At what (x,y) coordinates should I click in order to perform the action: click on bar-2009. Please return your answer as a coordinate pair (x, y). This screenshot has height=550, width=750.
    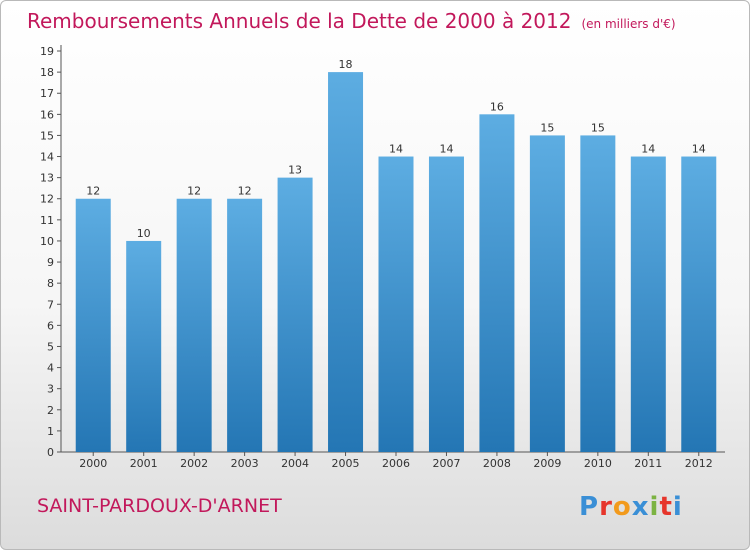
    Looking at the image, I should click on (547, 293).